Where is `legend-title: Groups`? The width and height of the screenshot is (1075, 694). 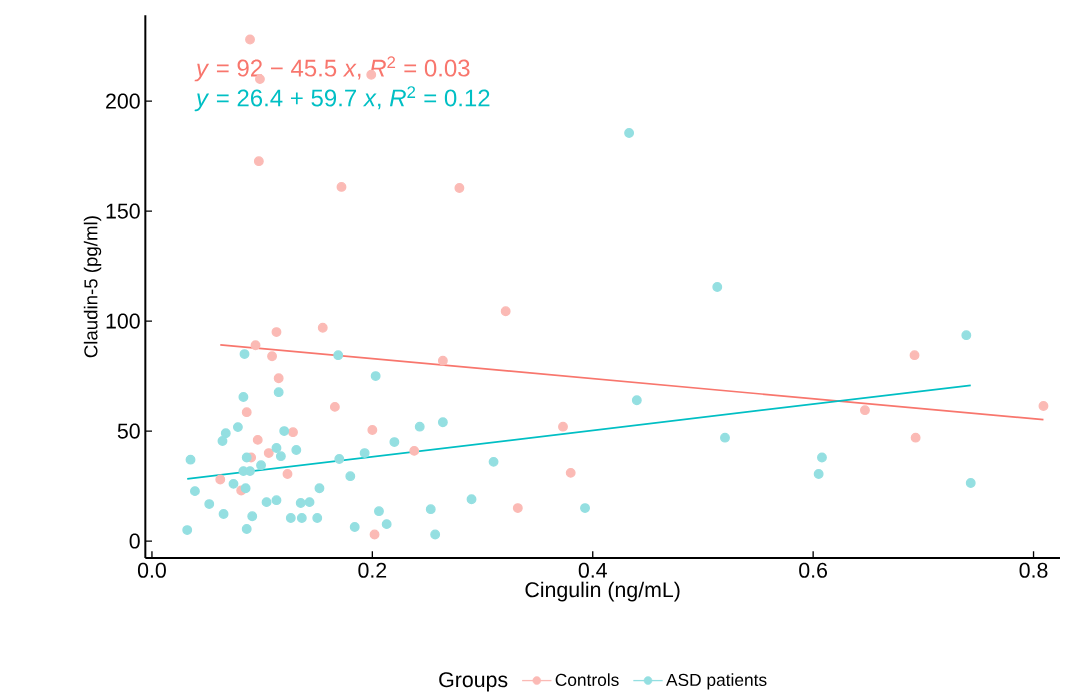
legend-title: Groups is located at coordinates (473, 682).